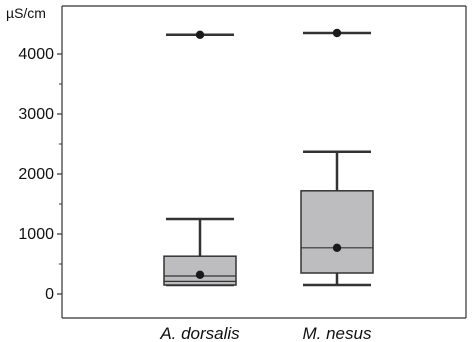 The image size is (472, 342). What do you see at coordinates (337, 232) in the screenshot?
I see `box-body` at bounding box center [337, 232].